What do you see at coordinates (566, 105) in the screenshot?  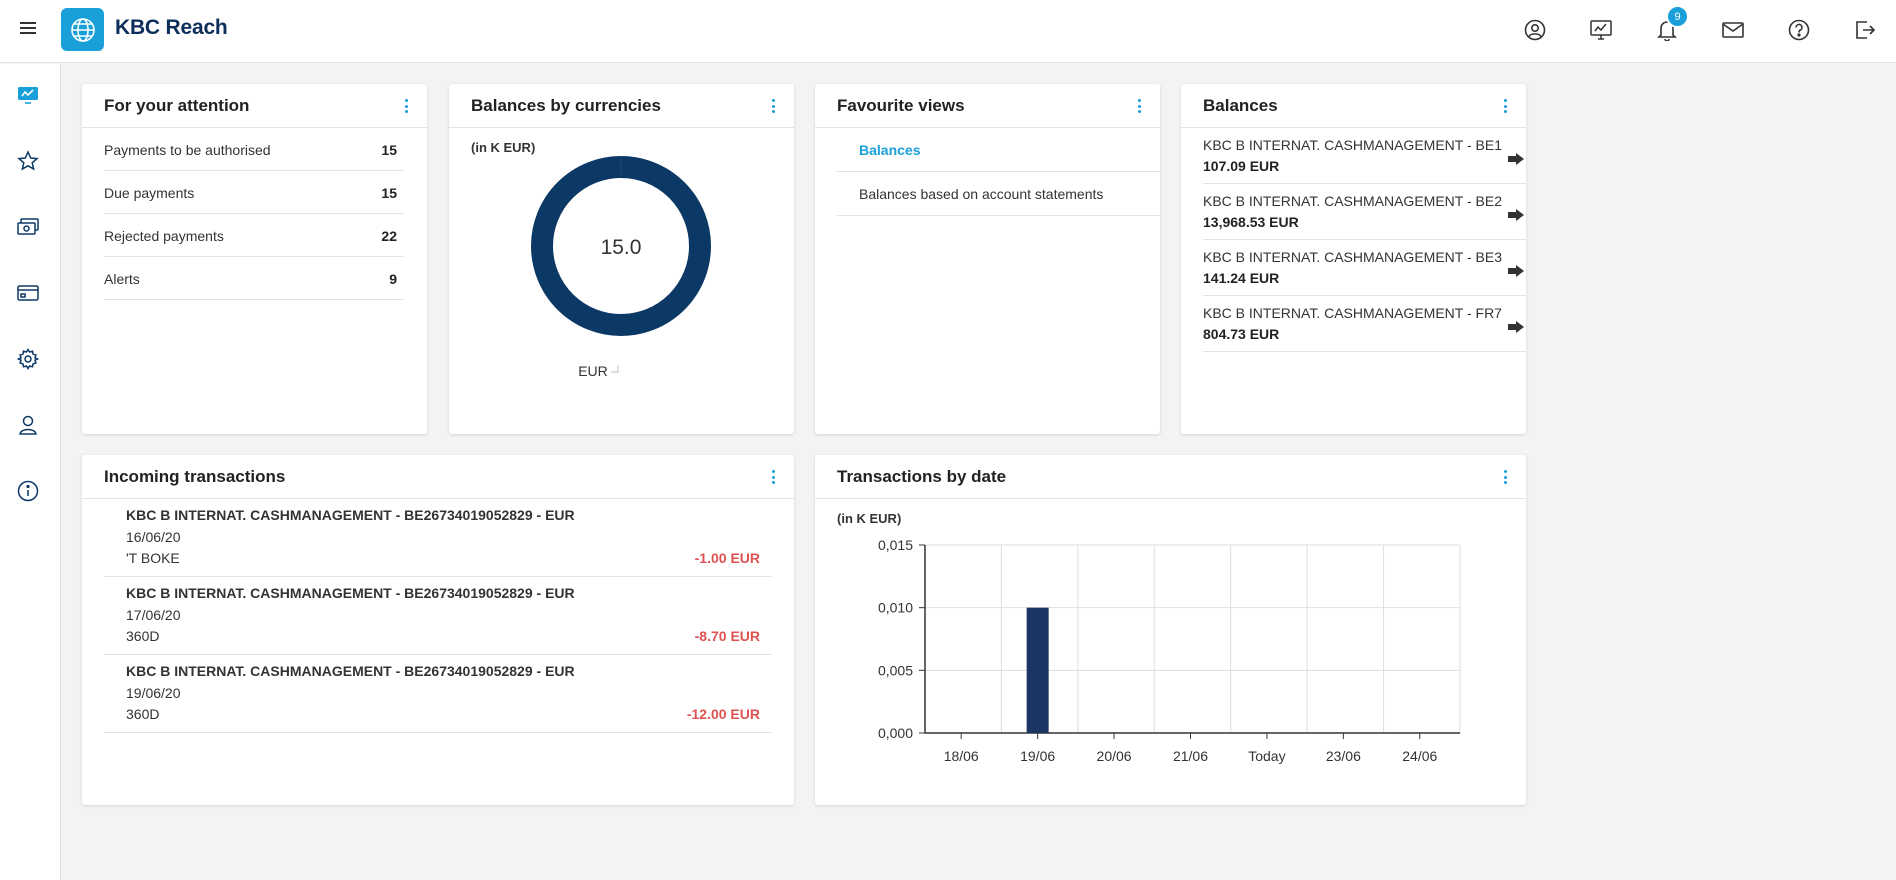 I see `card-title: Balances by currencies` at bounding box center [566, 105].